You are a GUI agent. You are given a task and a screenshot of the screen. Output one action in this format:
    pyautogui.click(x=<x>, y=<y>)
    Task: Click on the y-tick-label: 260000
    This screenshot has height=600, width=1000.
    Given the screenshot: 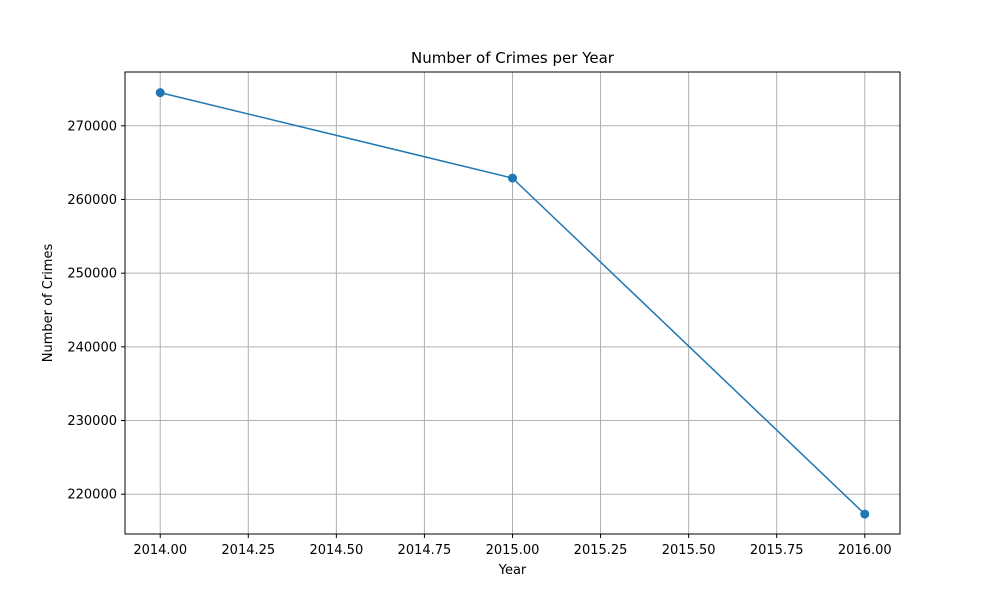 What is the action you would take?
    pyautogui.click(x=92, y=200)
    